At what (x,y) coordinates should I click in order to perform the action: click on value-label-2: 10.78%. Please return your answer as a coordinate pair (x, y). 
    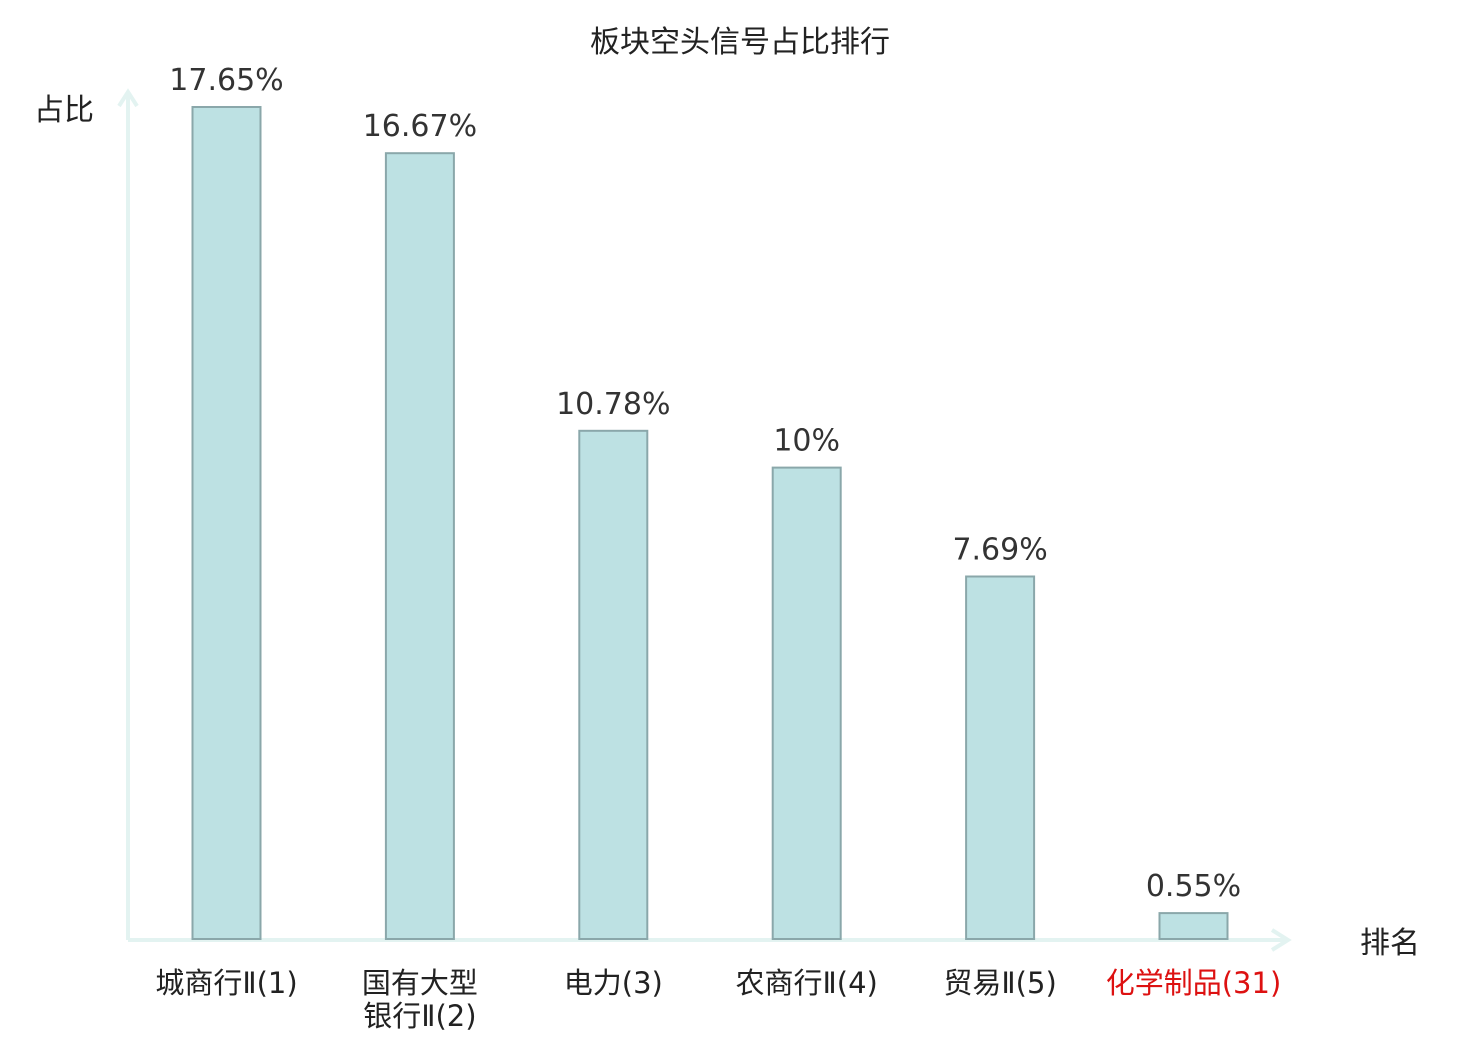
    Looking at the image, I should click on (613, 404).